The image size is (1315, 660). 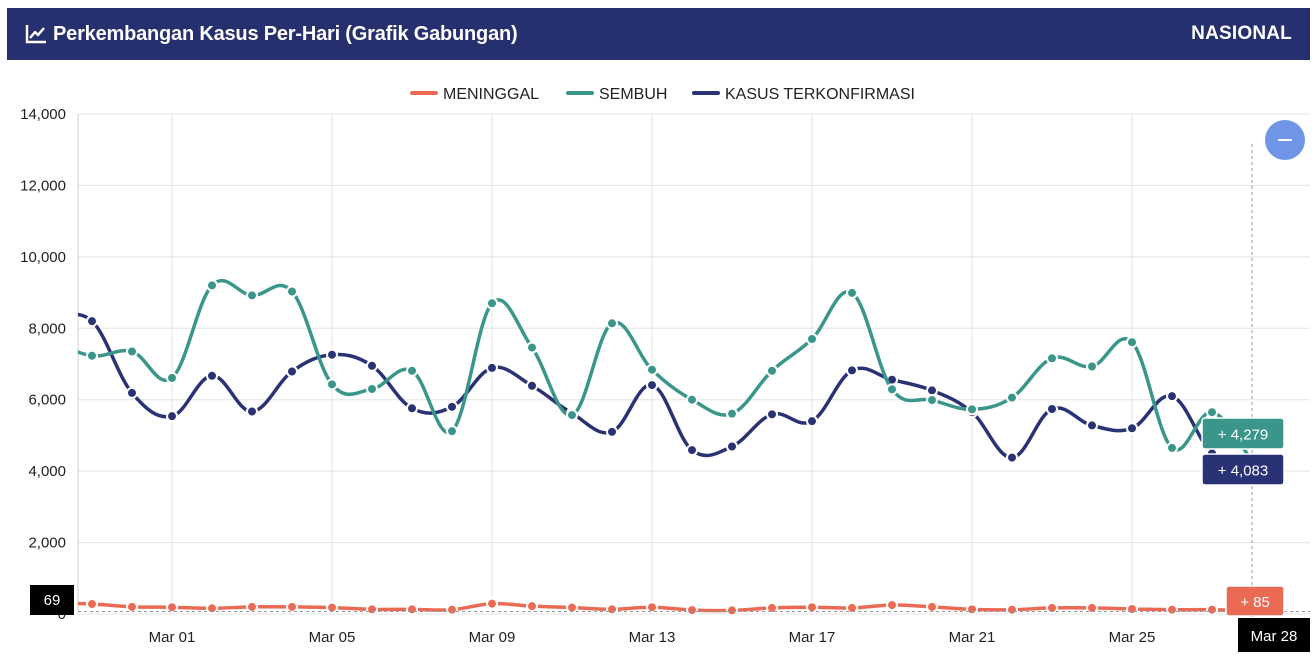 I want to click on line-chart-icon, so click(x=35, y=34).